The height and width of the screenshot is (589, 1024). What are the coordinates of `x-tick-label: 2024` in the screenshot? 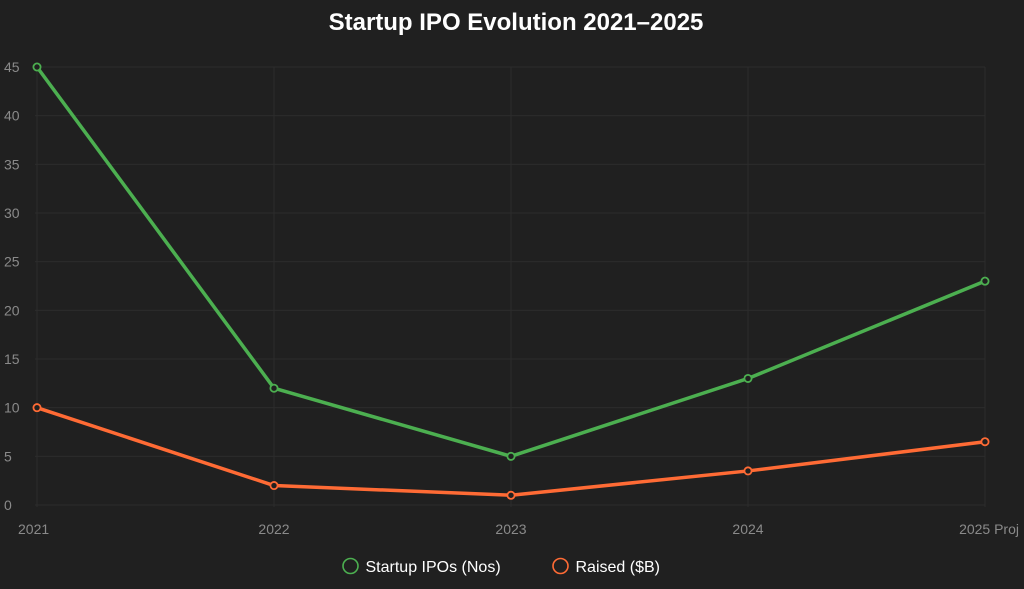 It's located at (747, 529).